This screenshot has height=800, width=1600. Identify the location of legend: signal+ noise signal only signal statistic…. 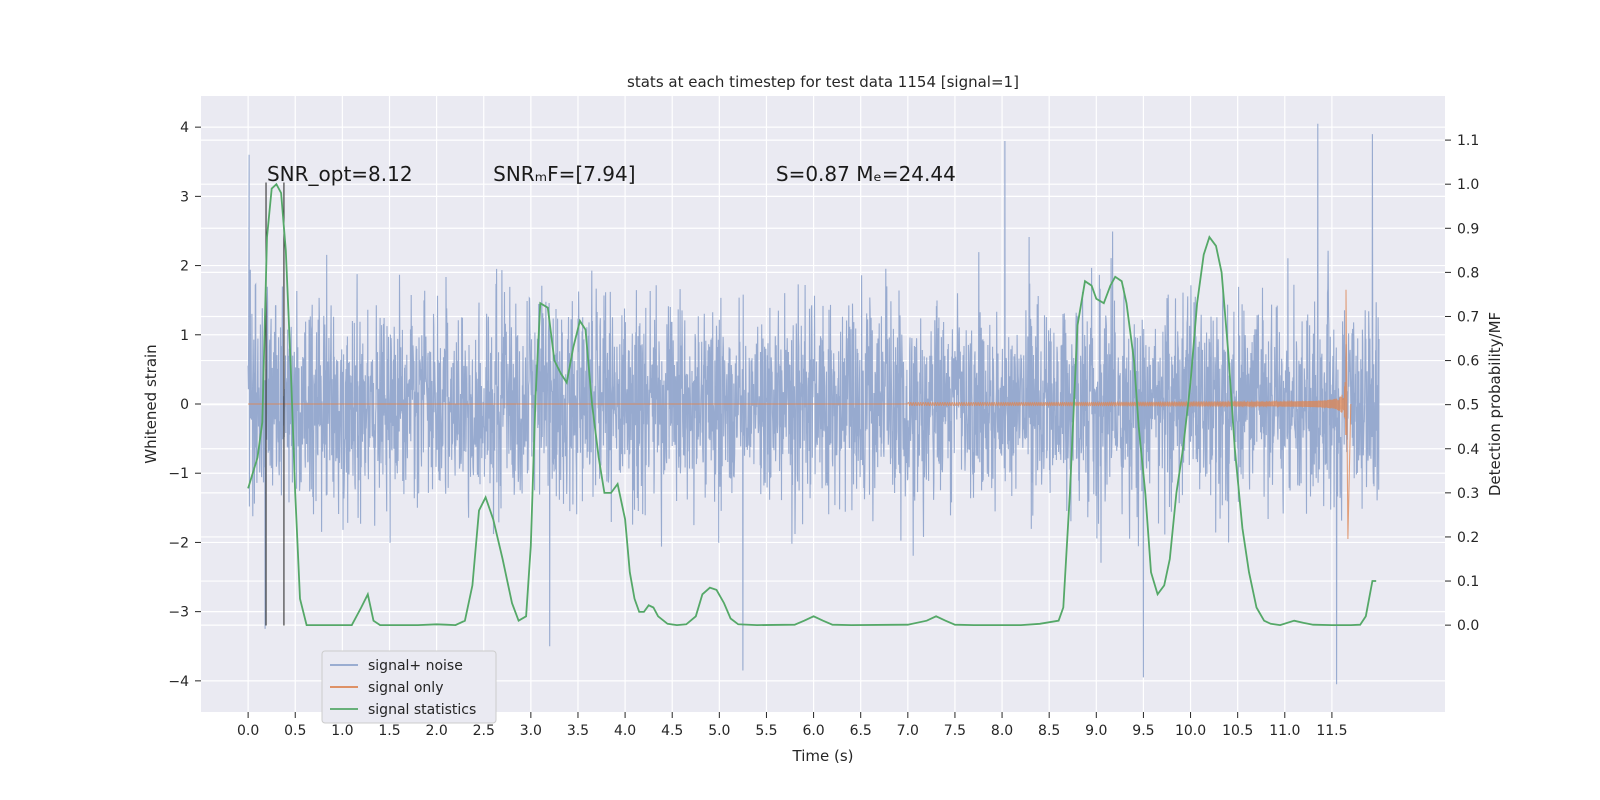
(409, 687).